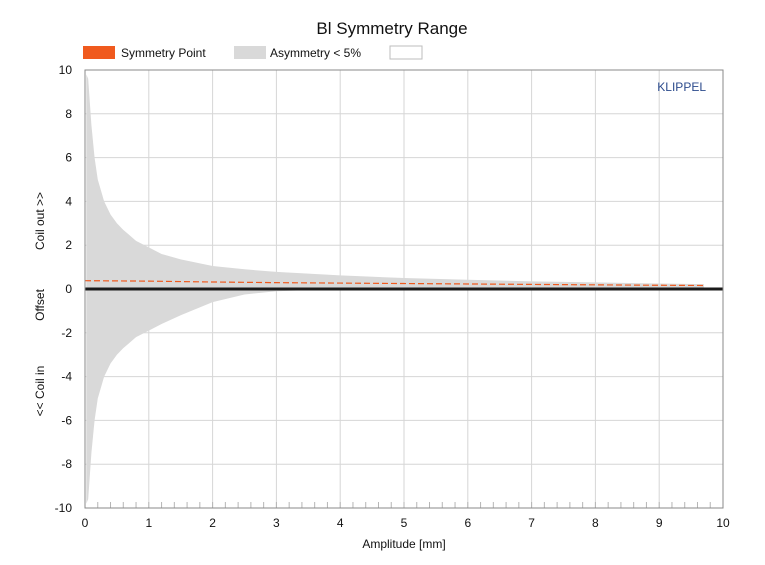  What do you see at coordinates (66, 420) in the screenshot?
I see `y-tick-label-8: -6` at bounding box center [66, 420].